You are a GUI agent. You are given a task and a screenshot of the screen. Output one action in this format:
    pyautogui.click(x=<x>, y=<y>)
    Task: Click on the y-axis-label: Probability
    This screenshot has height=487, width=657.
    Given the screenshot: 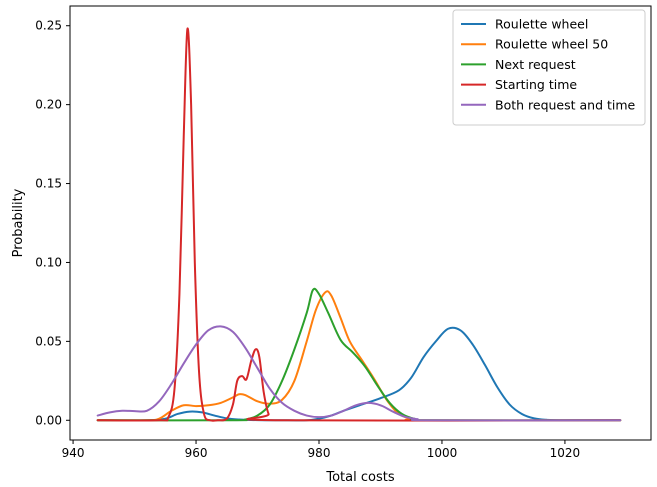 What is the action you would take?
    pyautogui.click(x=18, y=222)
    